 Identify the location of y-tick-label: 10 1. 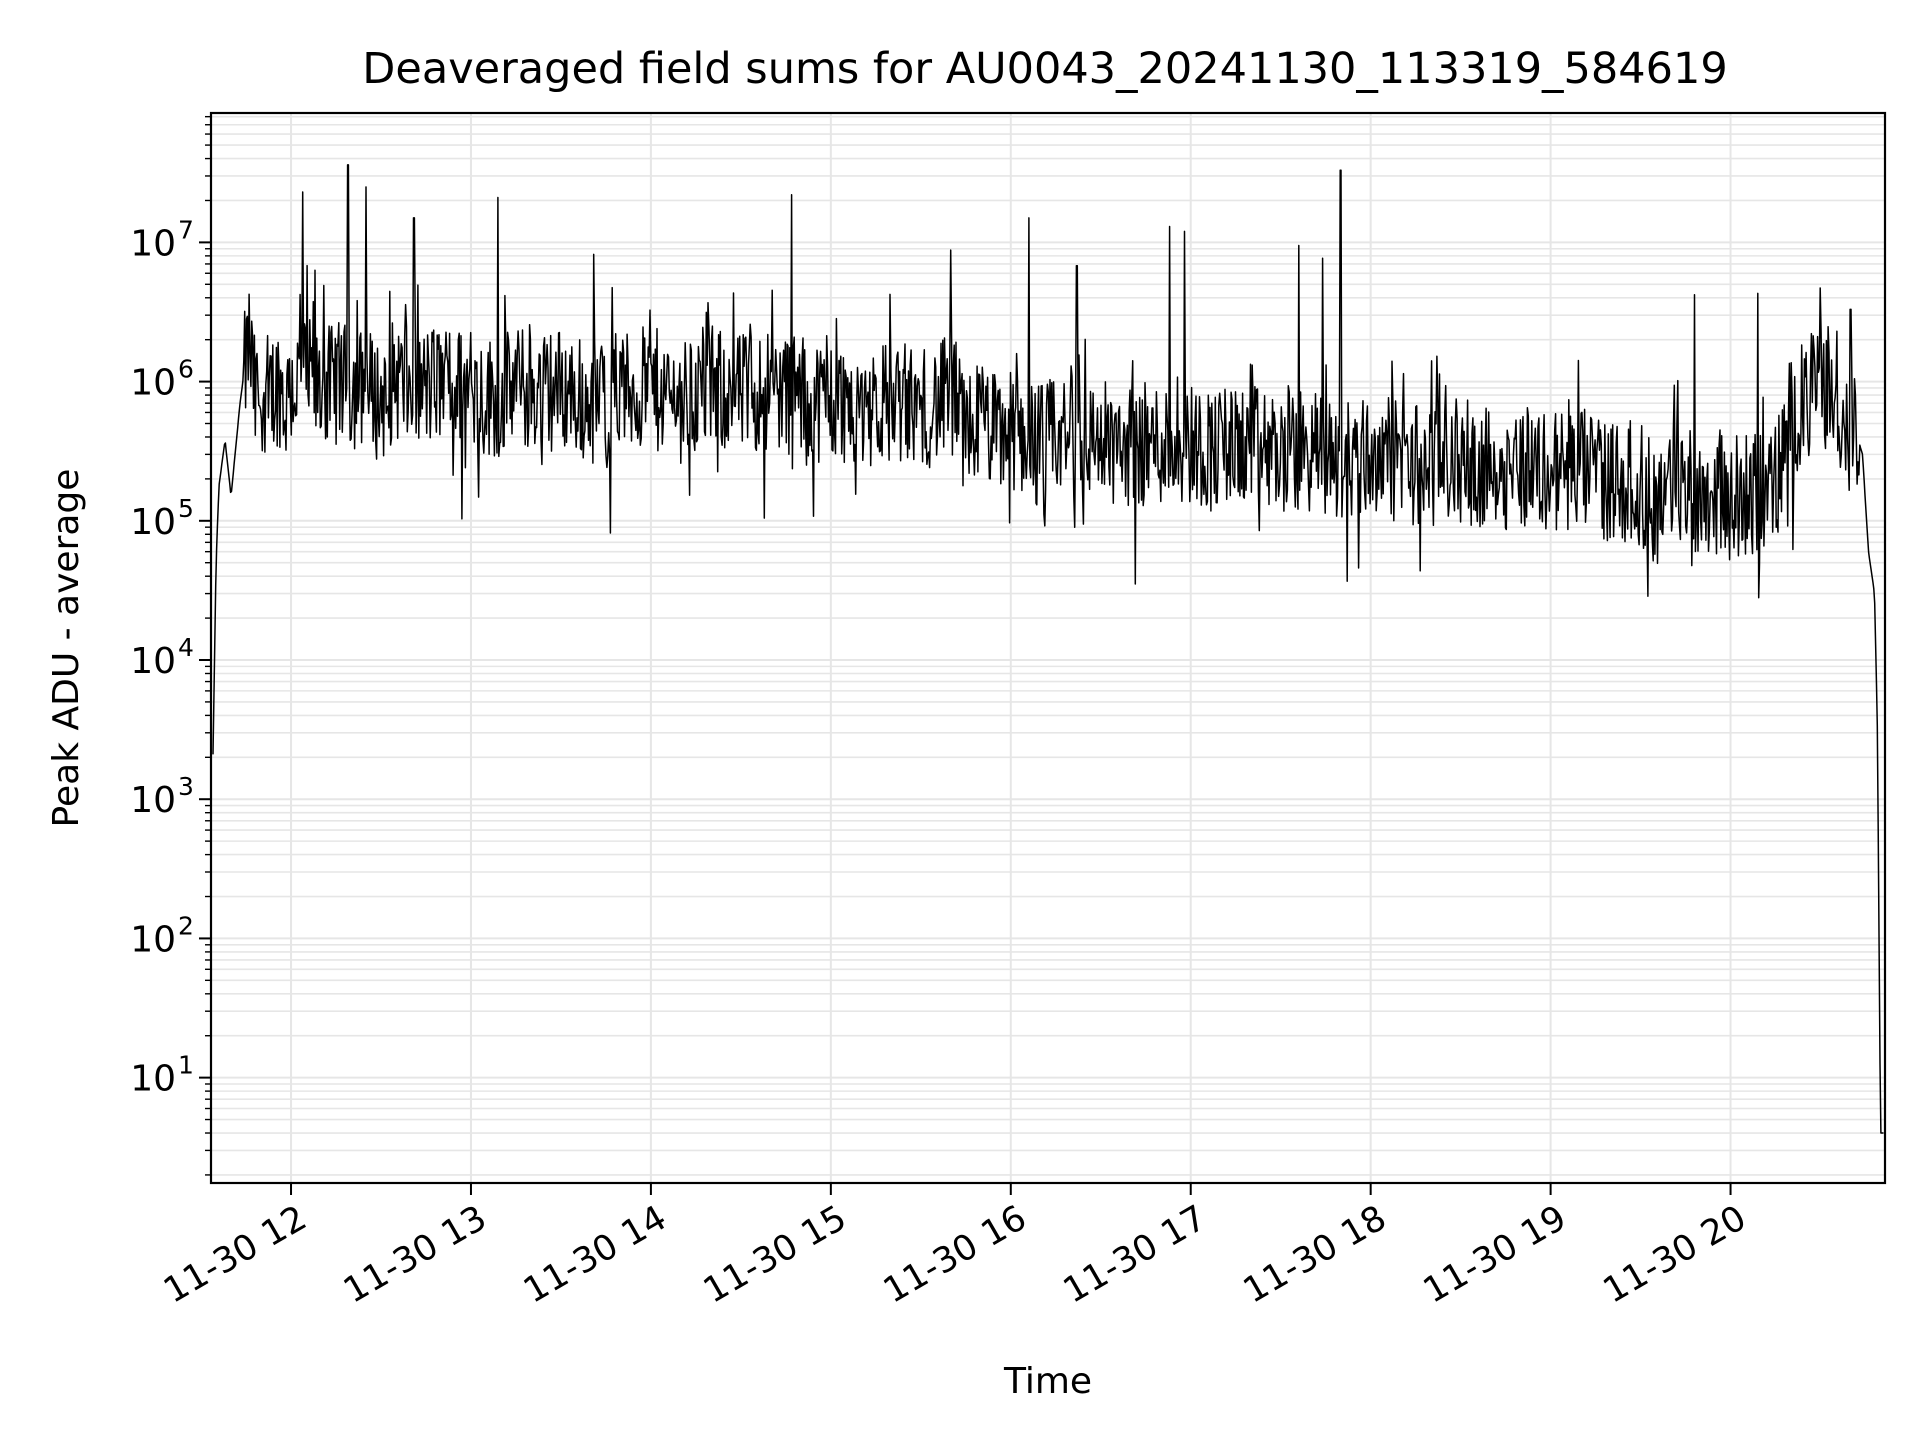
(162, 1075).